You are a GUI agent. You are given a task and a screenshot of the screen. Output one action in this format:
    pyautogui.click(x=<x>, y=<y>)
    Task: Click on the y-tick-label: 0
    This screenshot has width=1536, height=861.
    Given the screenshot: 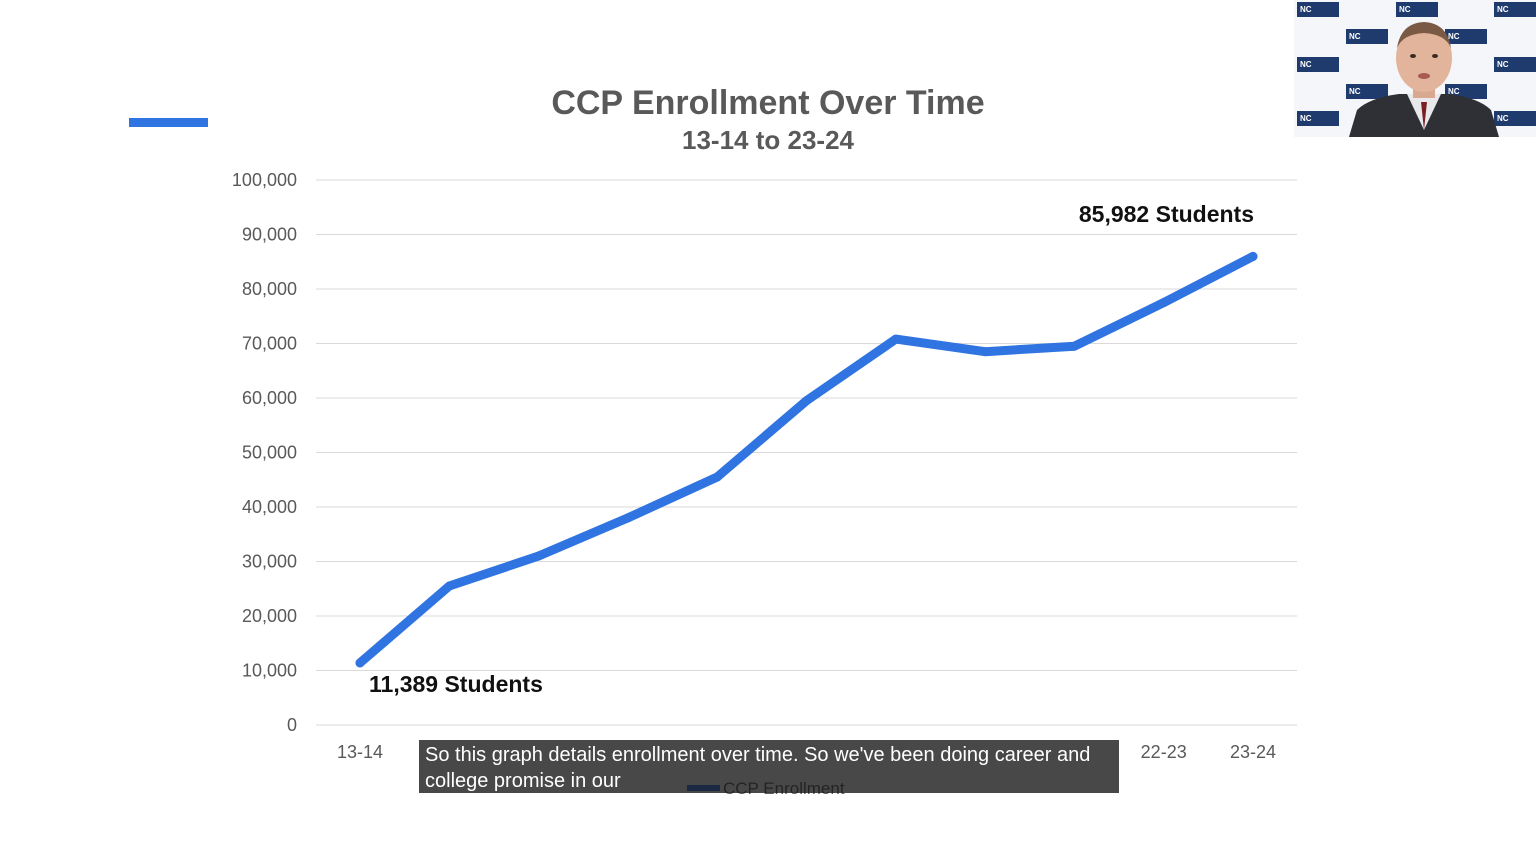 What is the action you would take?
    pyautogui.click(x=292, y=725)
    